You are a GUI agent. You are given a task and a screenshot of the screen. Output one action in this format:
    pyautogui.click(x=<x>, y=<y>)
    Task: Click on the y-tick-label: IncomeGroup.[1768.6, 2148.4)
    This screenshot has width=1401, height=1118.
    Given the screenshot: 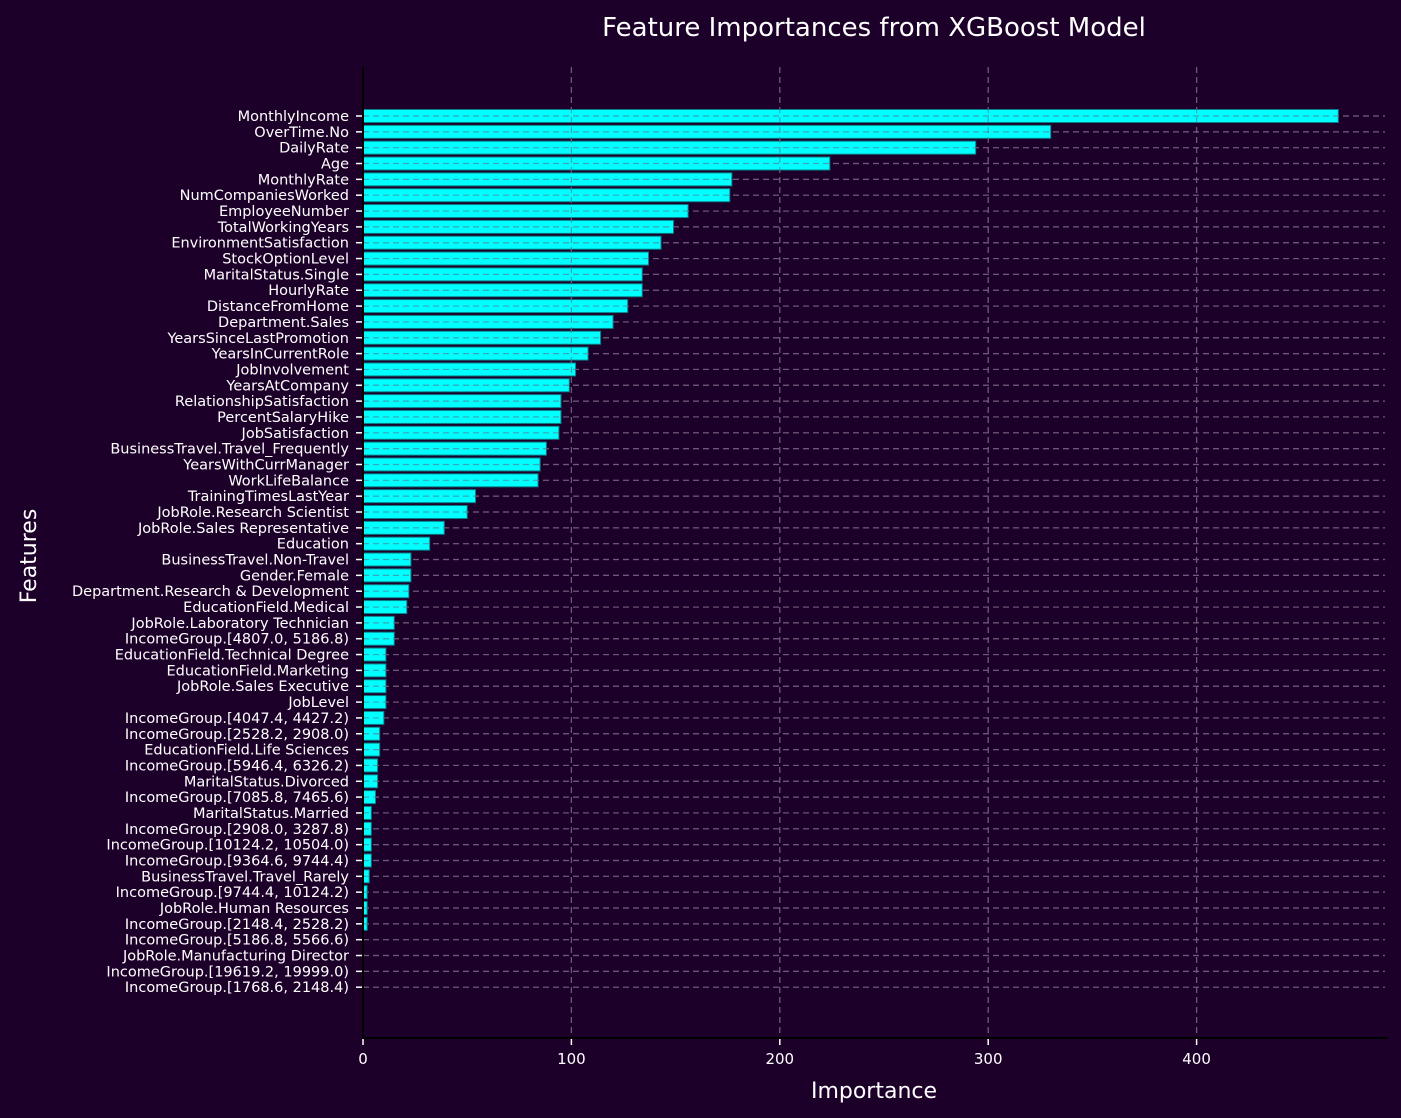 What is the action you would take?
    pyautogui.click(x=237, y=988)
    